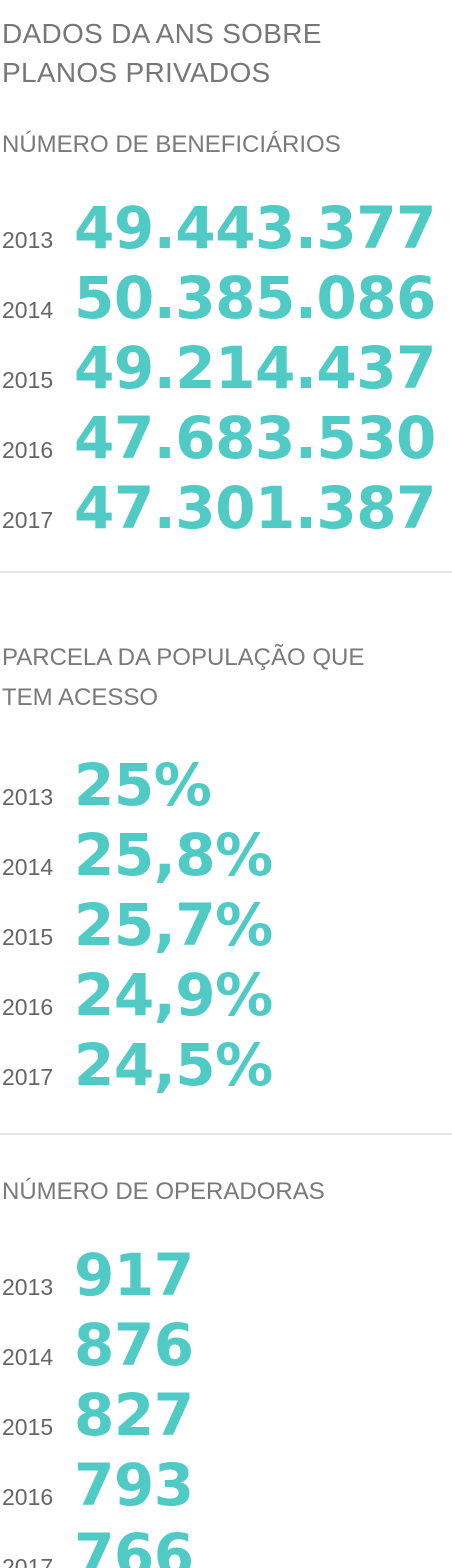  What do you see at coordinates (227, 1485) in the screenshot?
I see `stat-row: 2016 793` at bounding box center [227, 1485].